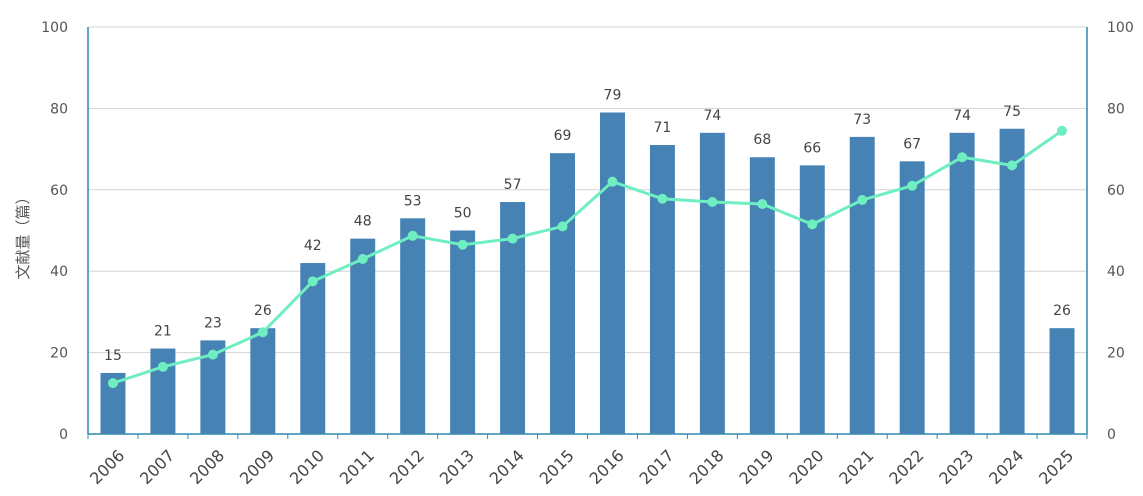  Describe the element at coordinates (912, 144) in the screenshot. I see `bar-data-label: 67` at that location.